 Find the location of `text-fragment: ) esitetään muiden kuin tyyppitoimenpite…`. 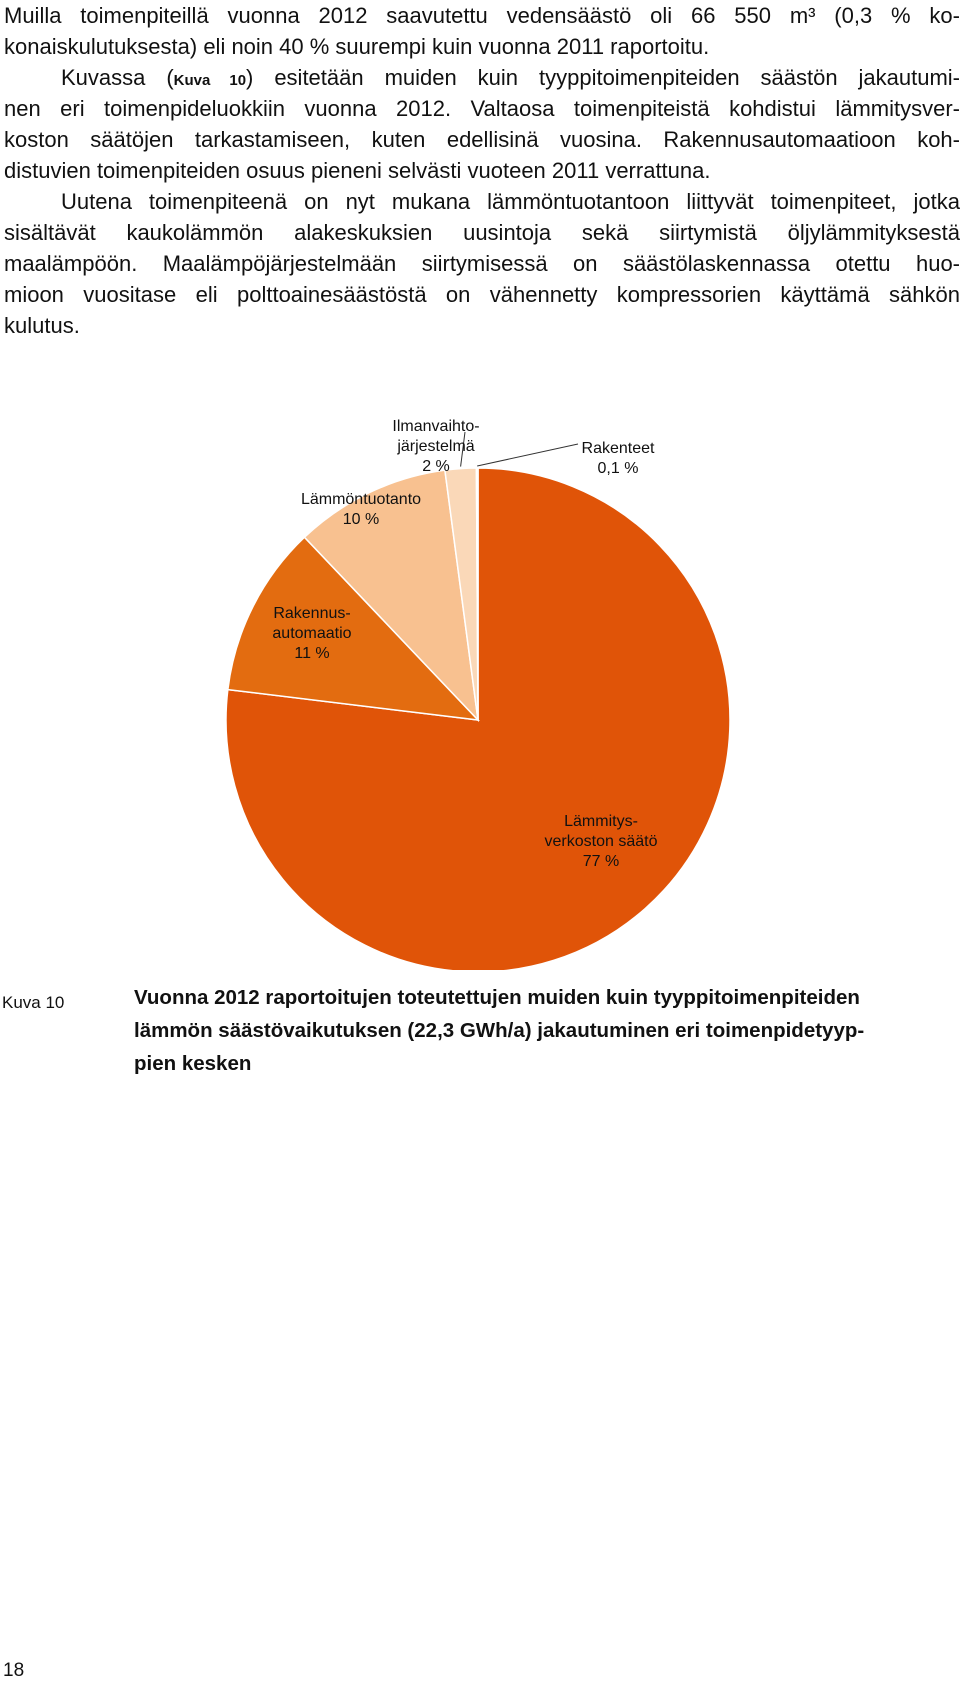

text-fragment: ) esitetään muiden kuin tyyppitoimenpite… is located at coordinates (603, 77).